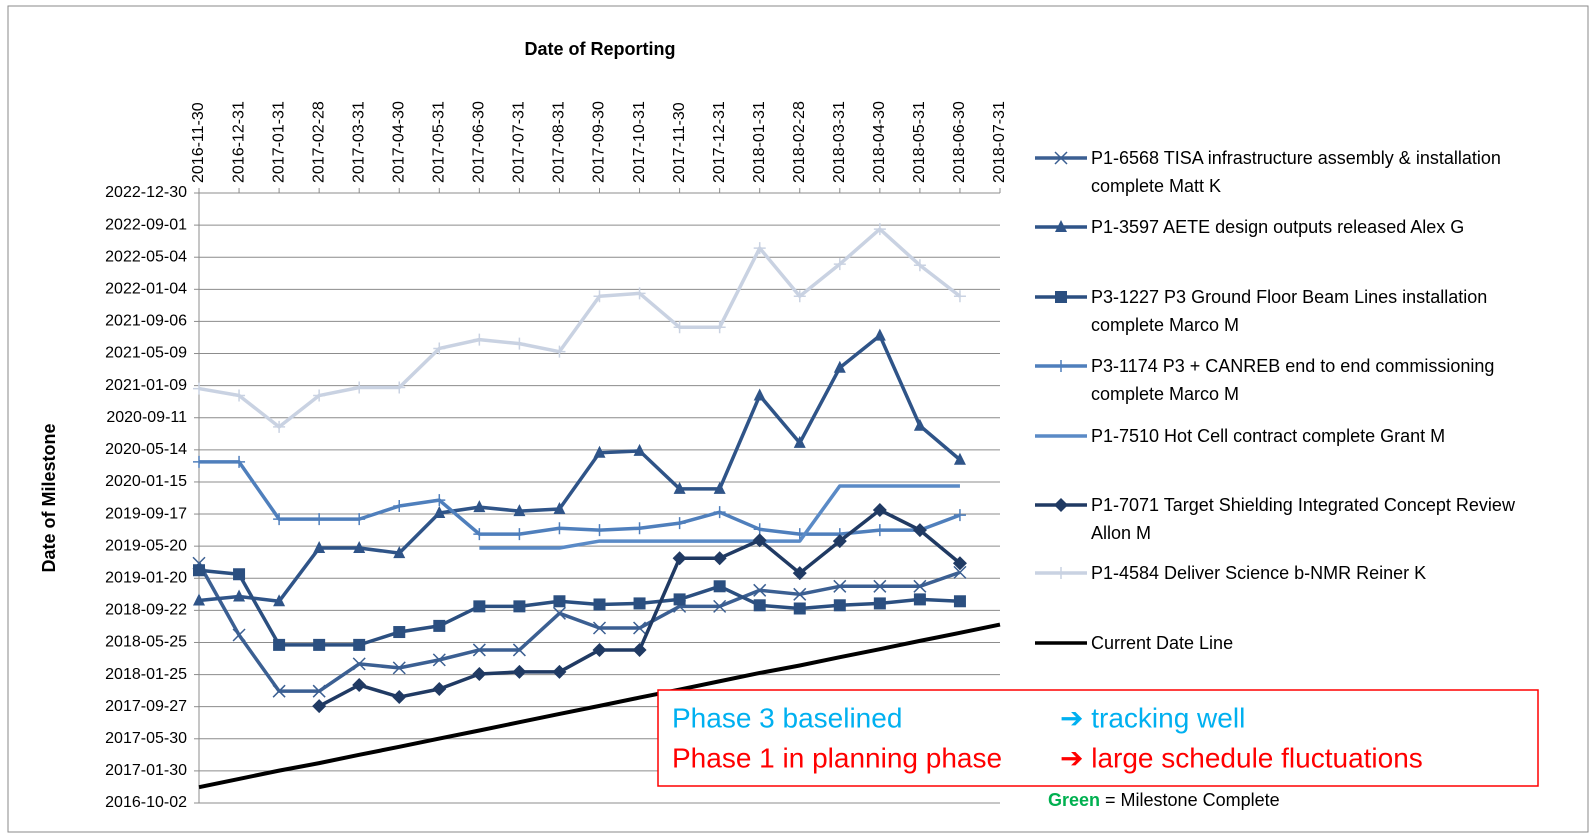  Describe the element at coordinates (146, 321) in the screenshot. I see `y-tick-label: 2021-09-06` at that location.